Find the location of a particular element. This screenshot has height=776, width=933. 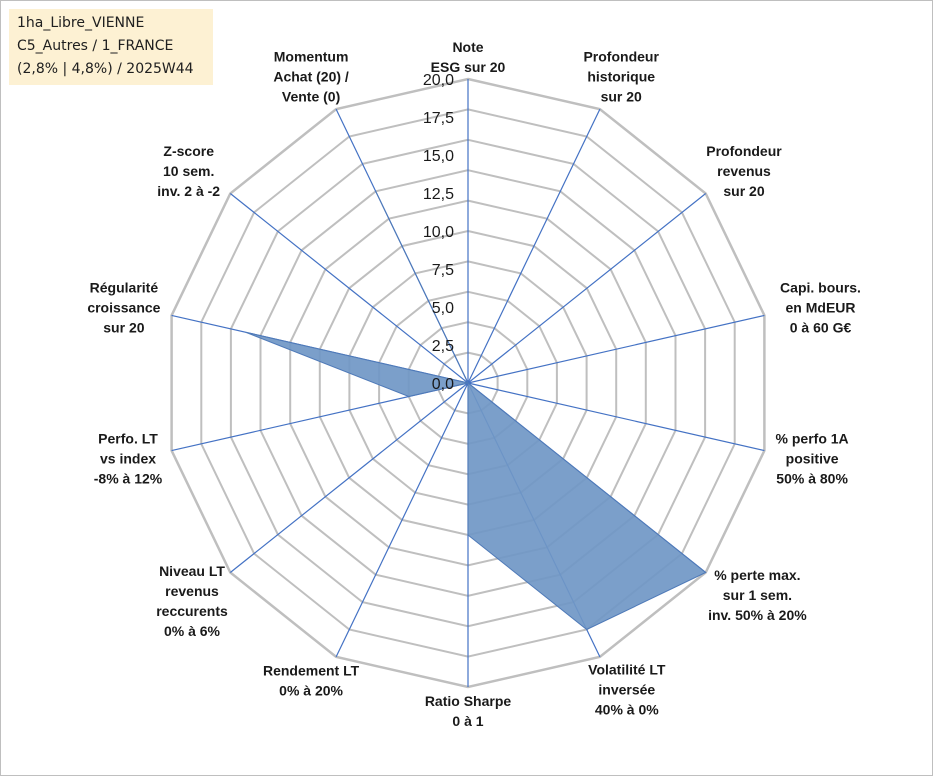

axis-label-line: vs index is located at coordinates (128, 459).